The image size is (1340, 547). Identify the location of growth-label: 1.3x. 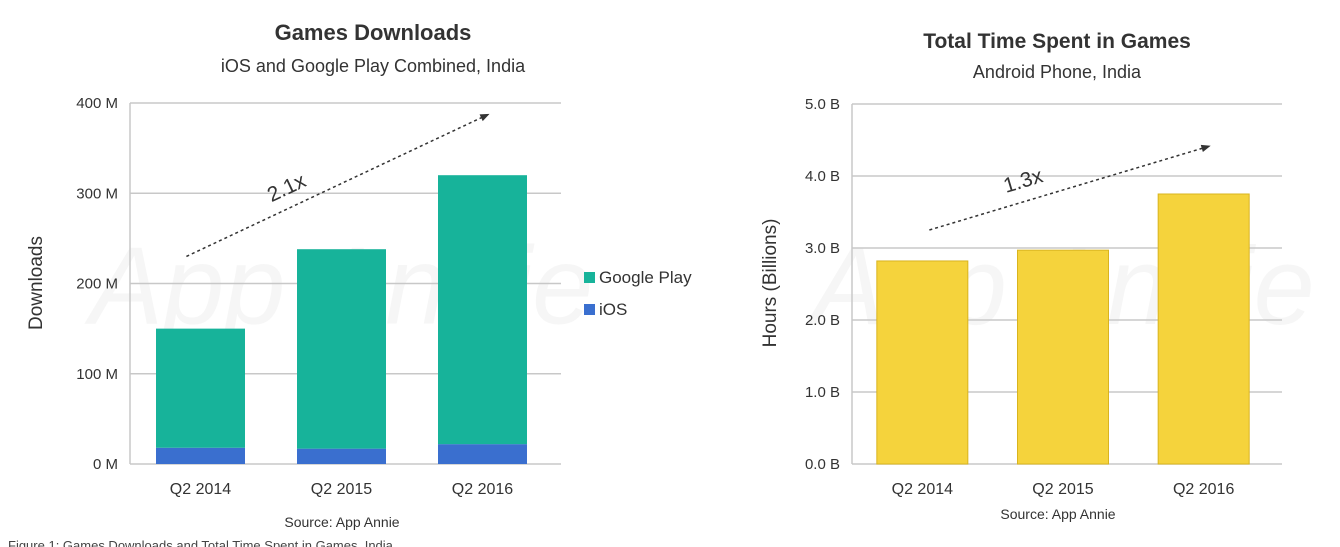
(1023, 181).